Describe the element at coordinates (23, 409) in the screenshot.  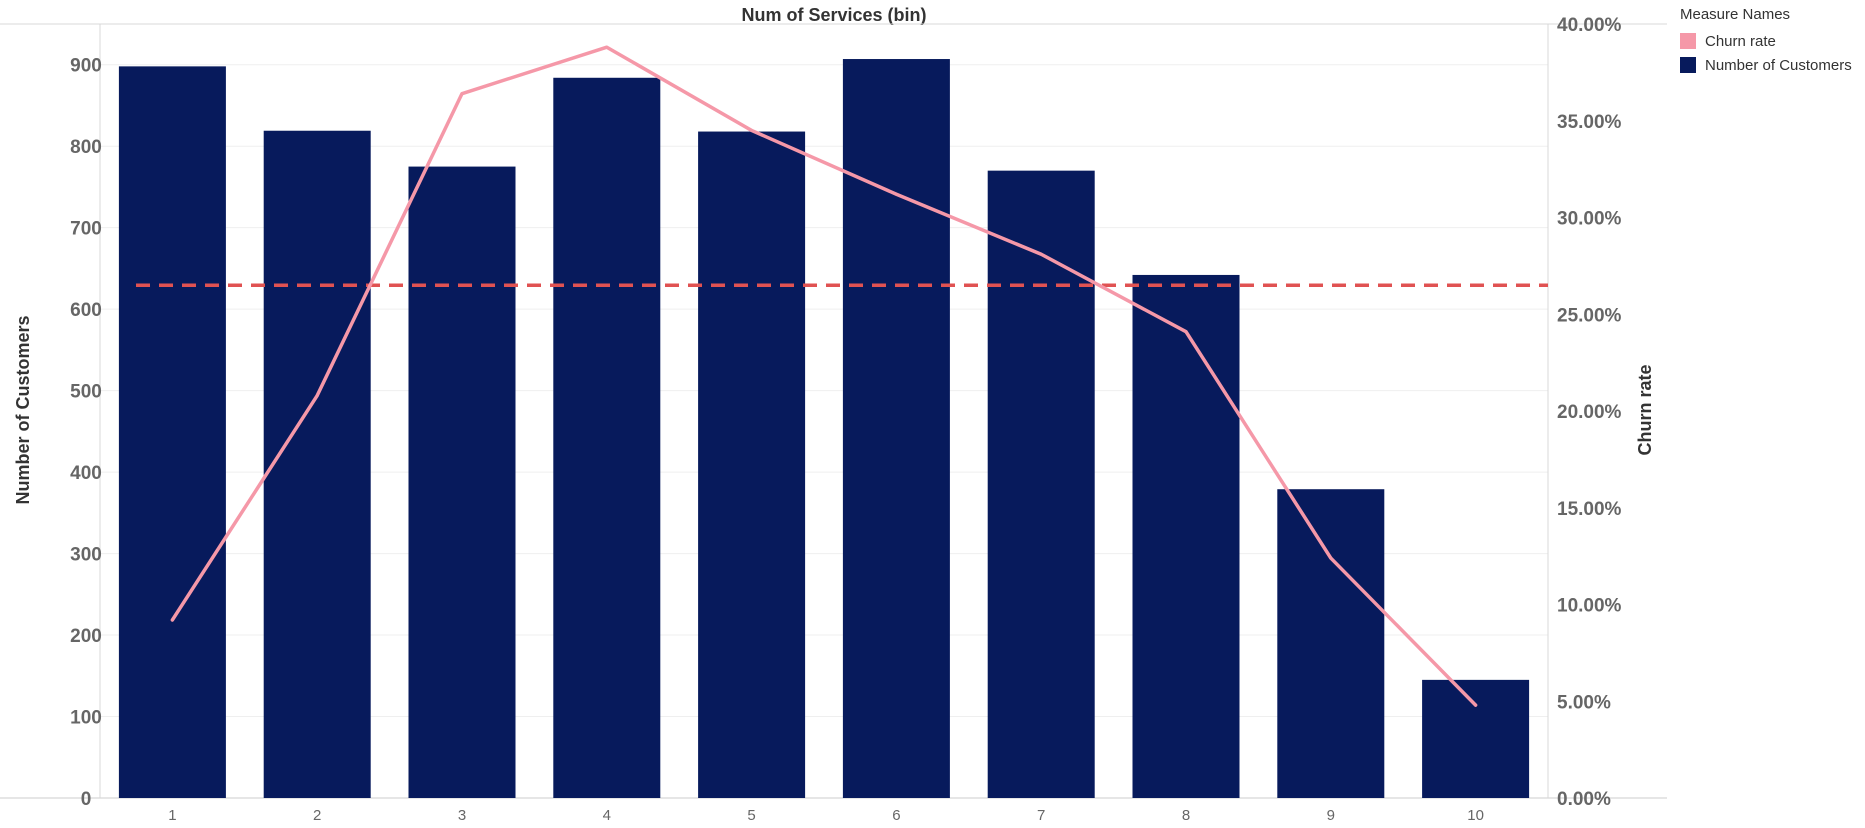
I see `y-axis-label-left: Number of Customers` at that location.